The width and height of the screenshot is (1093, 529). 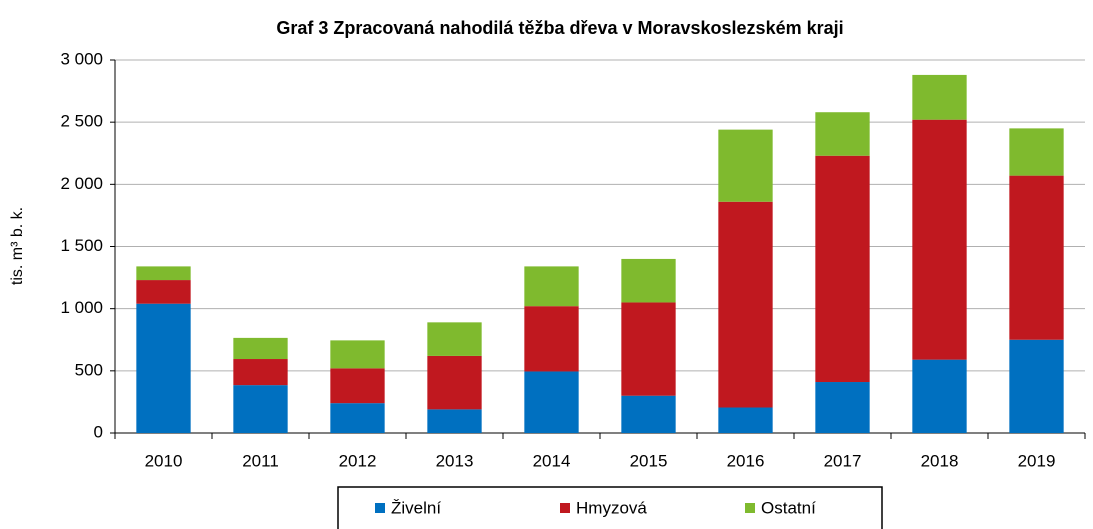 What do you see at coordinates (358, 460) in the screenshot?
I see `x-tick-label: 2012` at bounding box center [358, 460].